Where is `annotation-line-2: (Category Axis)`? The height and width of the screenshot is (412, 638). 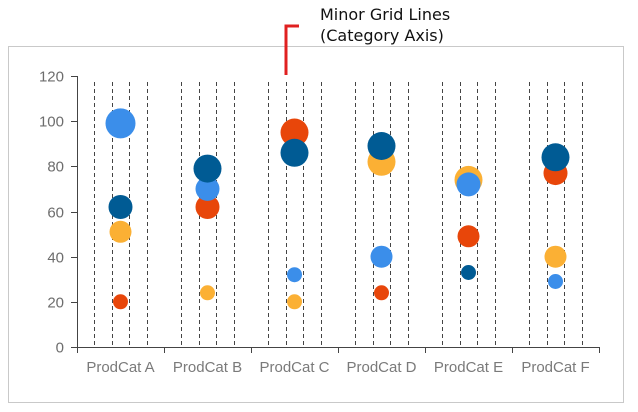
annotation-line-2: (Category Axis) is located at coordinates (382, 35).